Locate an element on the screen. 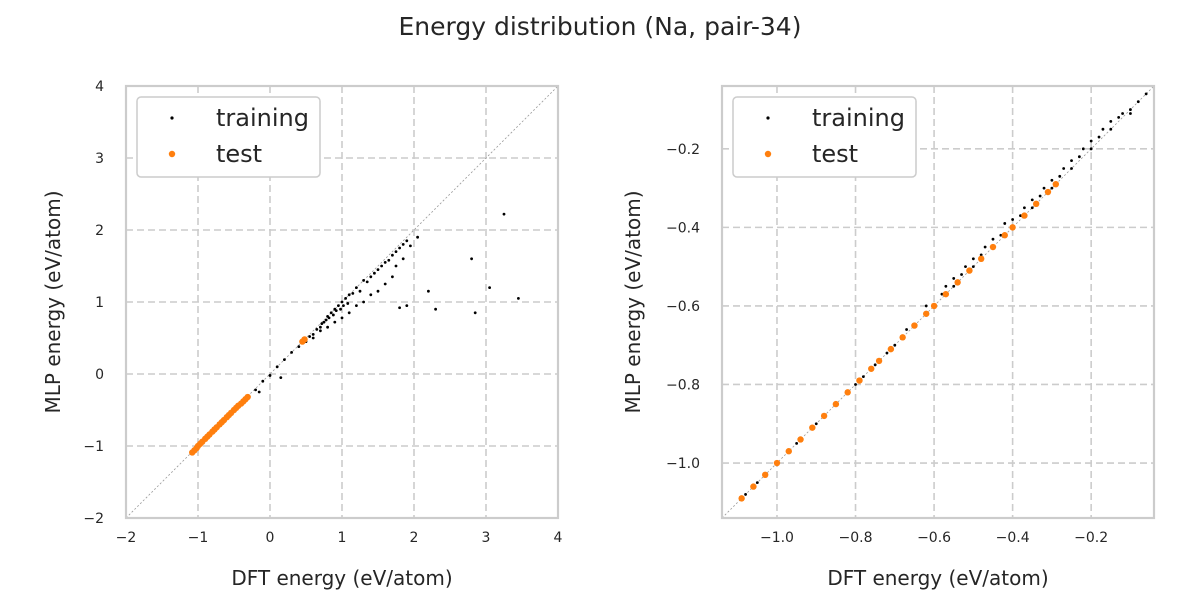 Image resolution: width=1200 pixels, height=600 pixels. y-tick-label: 1 is located at coordinates (99, 303).